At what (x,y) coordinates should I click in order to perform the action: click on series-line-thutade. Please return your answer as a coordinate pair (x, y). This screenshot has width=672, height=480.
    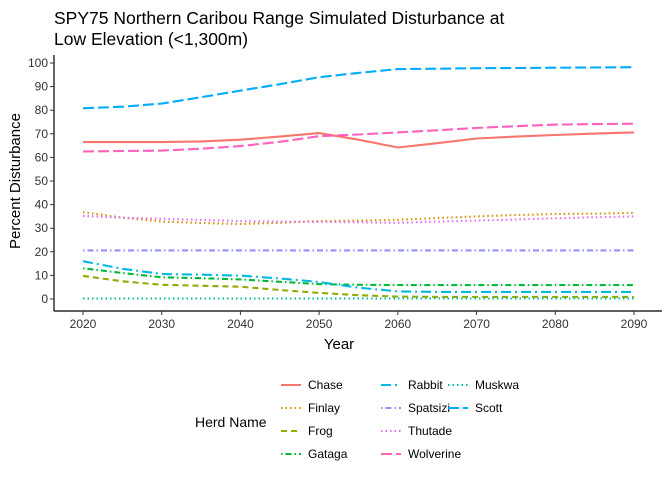
    Looking at the image, I should click on (358, 219).